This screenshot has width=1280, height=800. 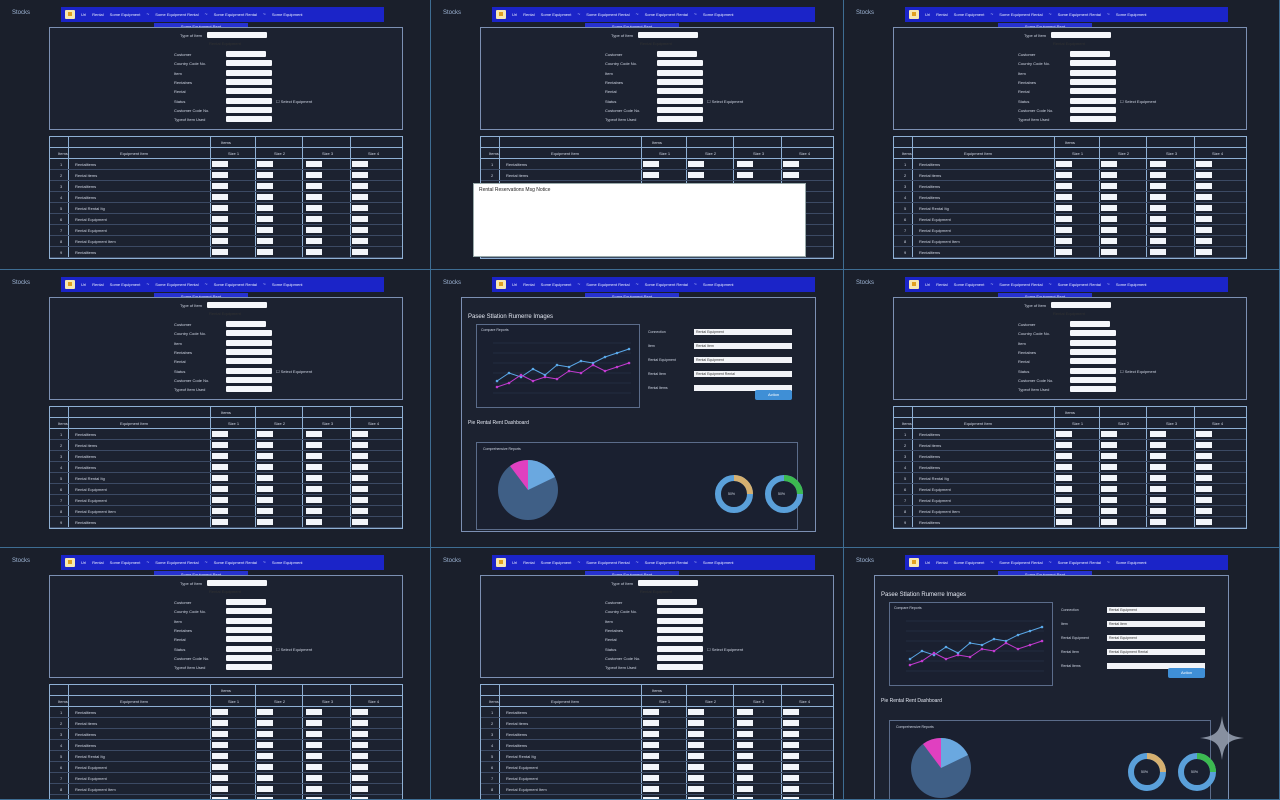 I want to click on column-header: Size 3, so click(x=328, y=153).